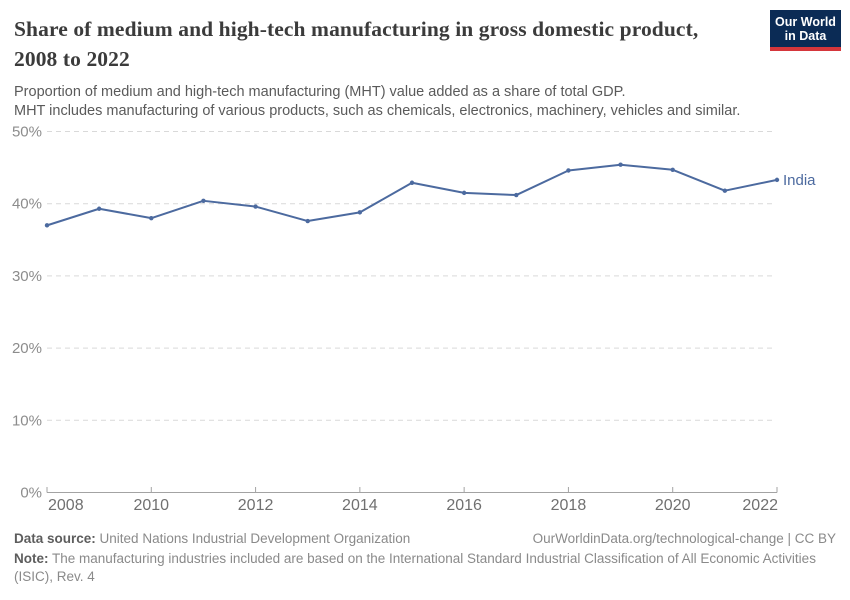 This screenshot has height=600, width=850. What do you see at coordinates (568, 170) in the screenshot?
I see `data-point-india-2018` at bounding box center [568, 170].